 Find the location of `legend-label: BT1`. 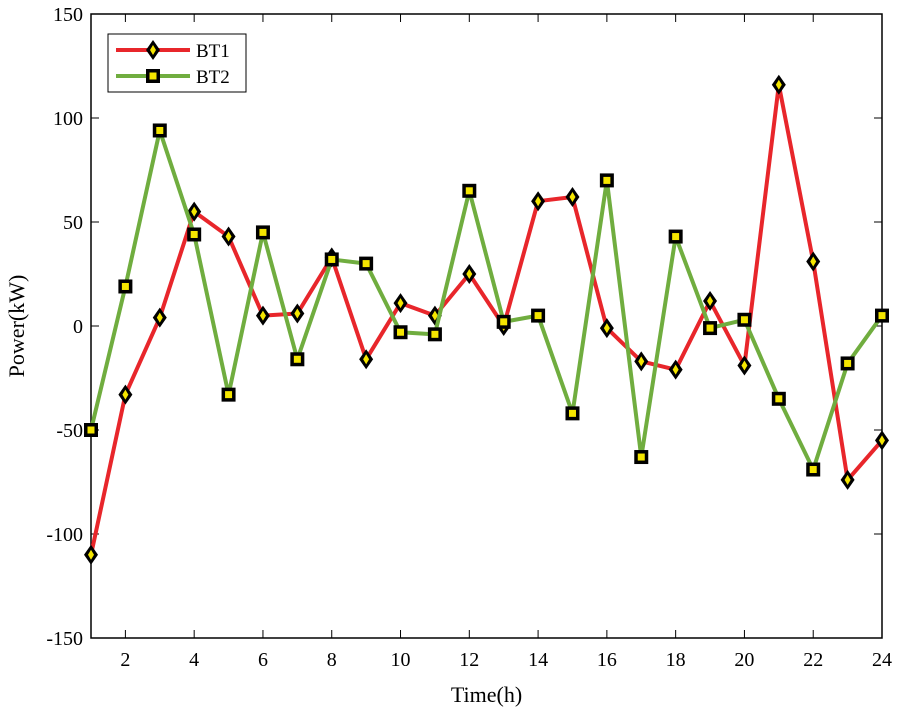

legend-label: BT1 is located at coordinates (213, 51).